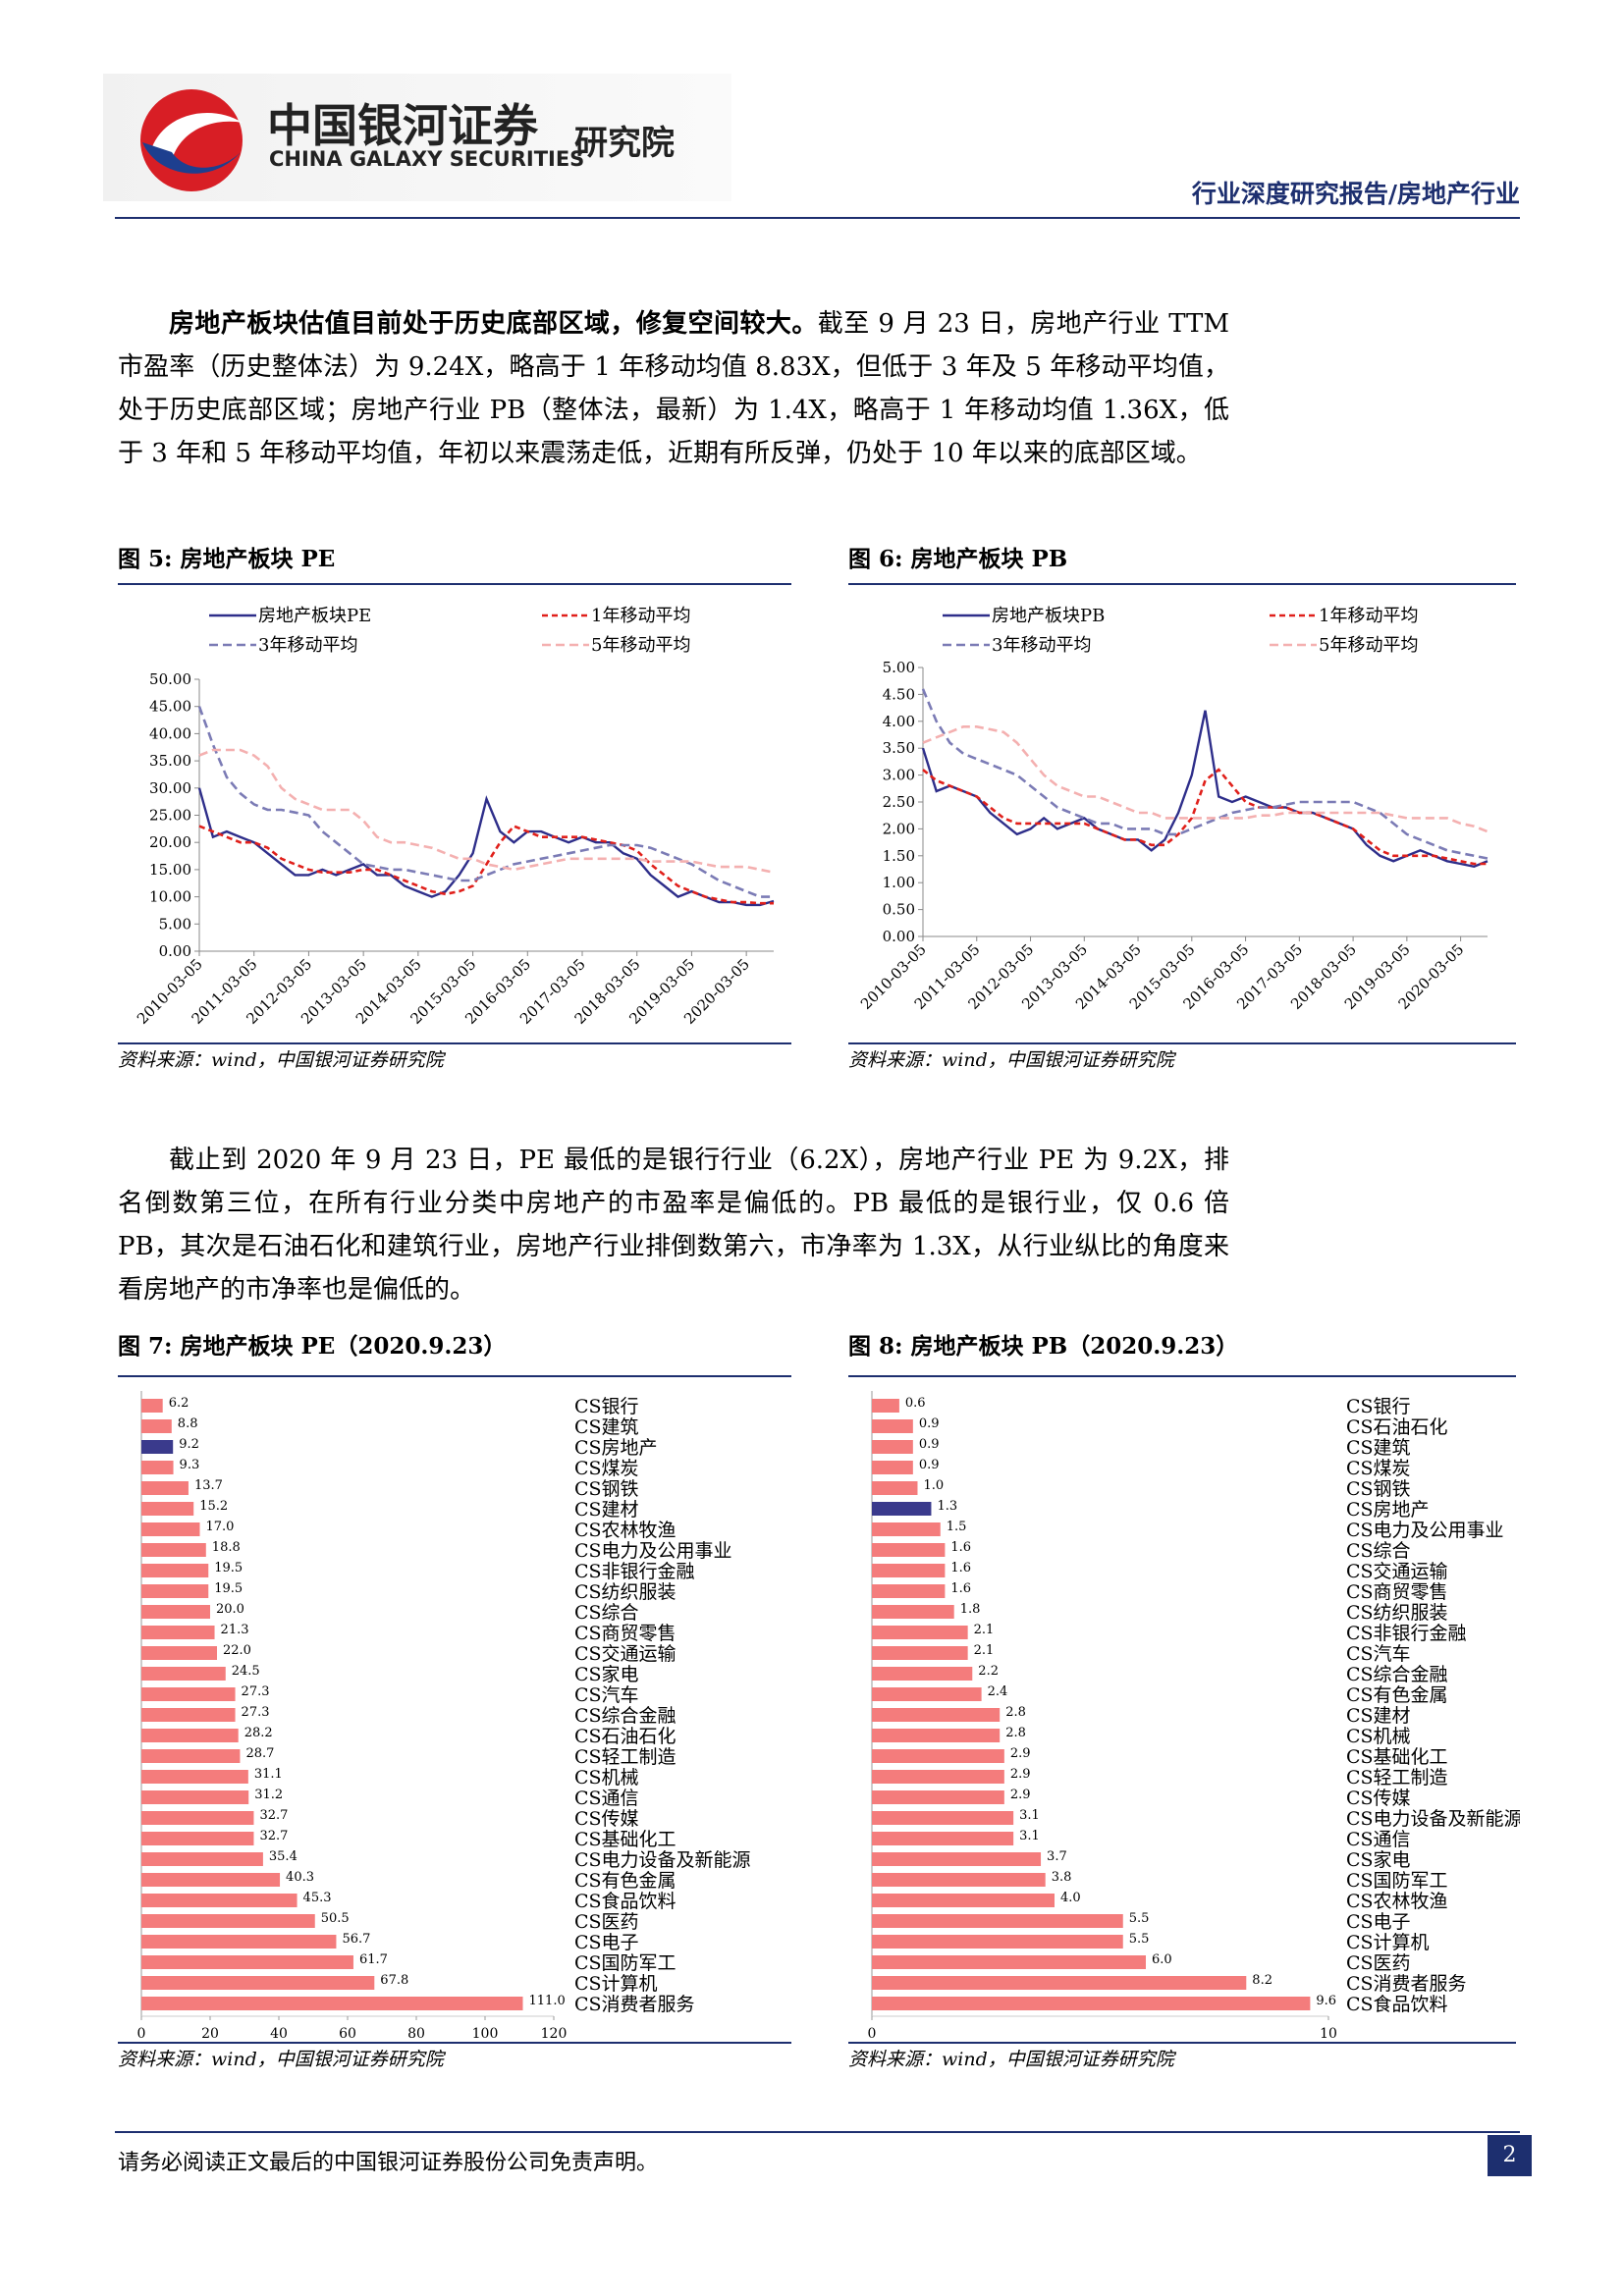 This screenshot has height=2296, width=1624. What do you see at coordinates (1397, 1613) in the screenshot?
I see `category-label: CS纺织服装` at bounding box center [1397, 1613].